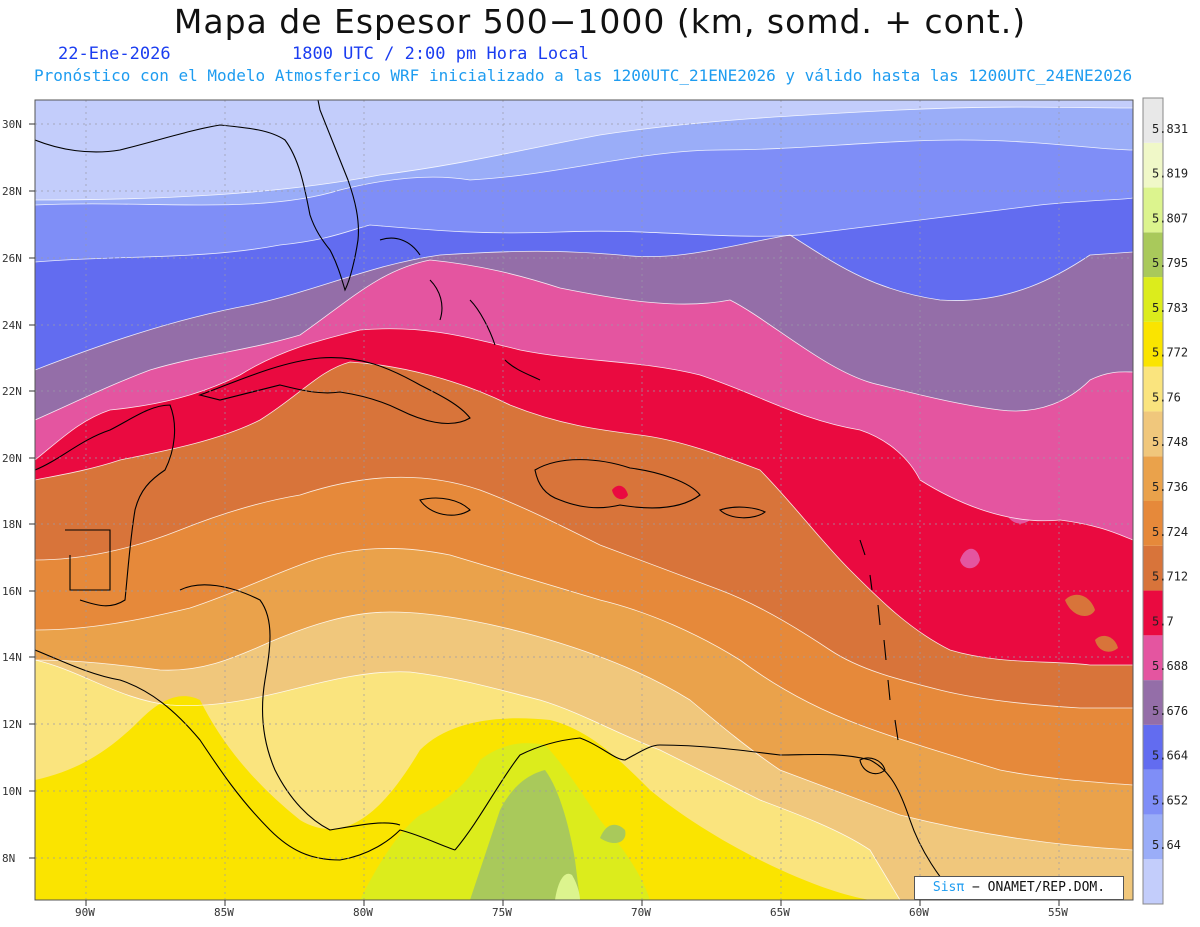 This screenshot has width=1200, height=927. Describe the element at coordinates (1170, 129) in the screenshot. I see `colorbar-label: 5.831` at that location.